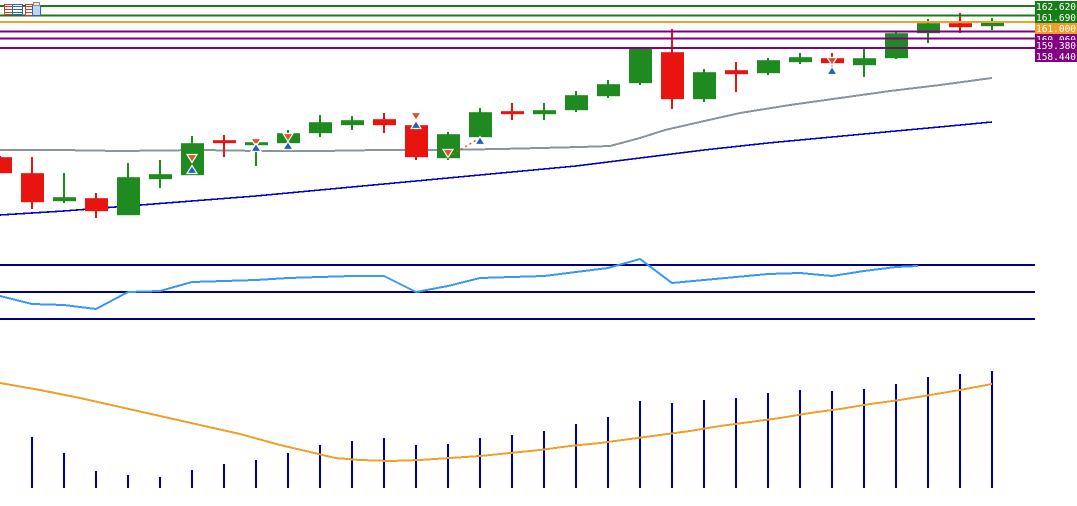 This screenshot has height=506, width=1077. What do you see at coordinates (464, 147) in the screenshot?
I see `signal-connector-line` at bounding box center [464, 147].